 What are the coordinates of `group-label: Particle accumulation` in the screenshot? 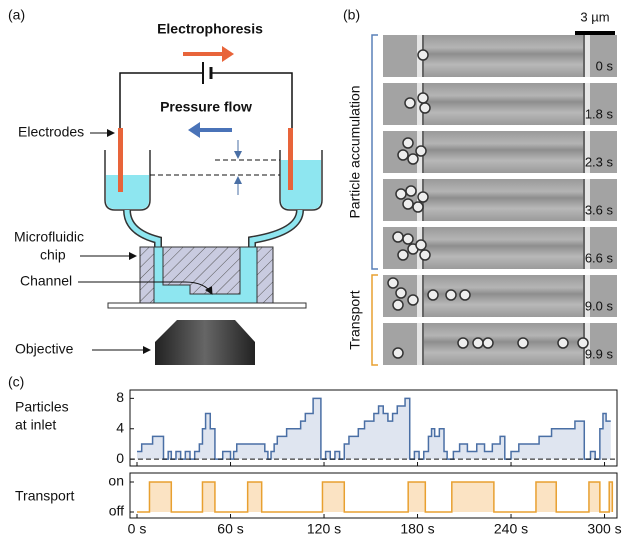 It's located at (355, 151).